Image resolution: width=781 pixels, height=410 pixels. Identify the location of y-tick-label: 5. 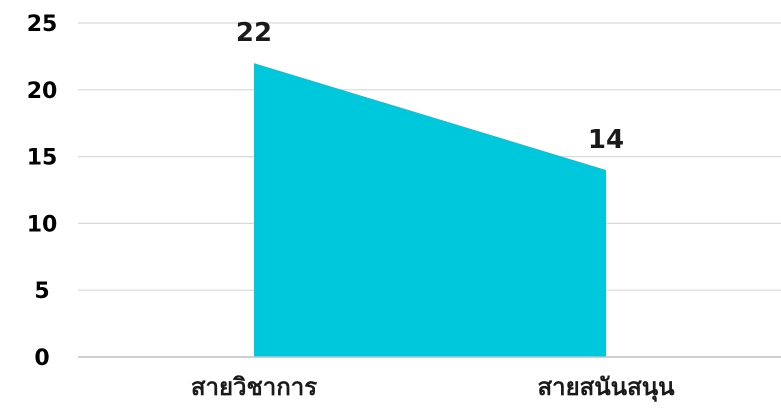
(41, 291).